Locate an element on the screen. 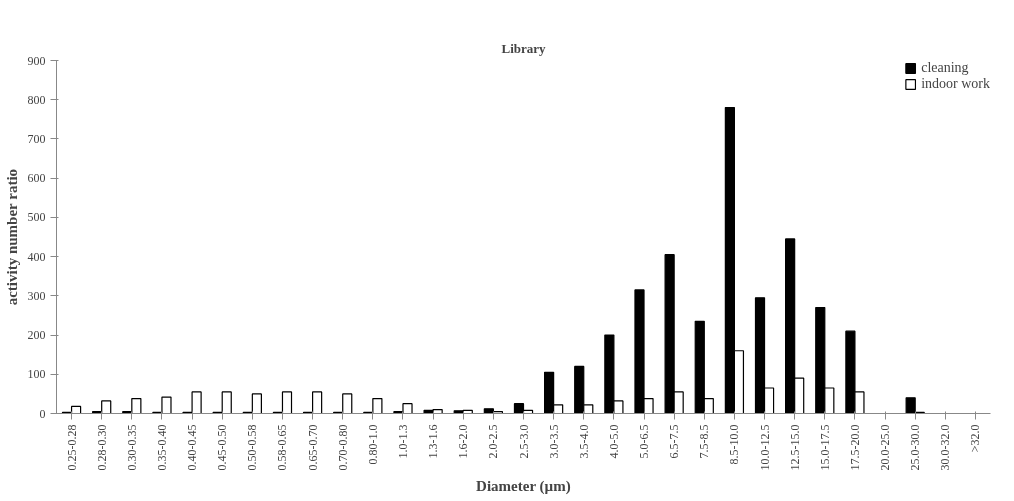  x-tick-label: 25.0-30.0 is located at coordinates (915, 447).